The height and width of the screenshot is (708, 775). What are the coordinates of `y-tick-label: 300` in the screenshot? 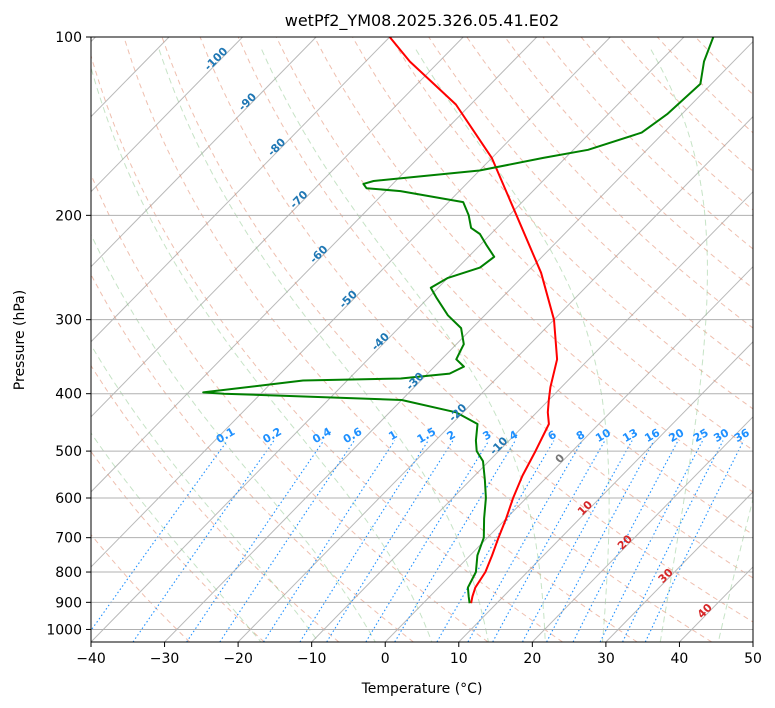 It's located at (68, 321).